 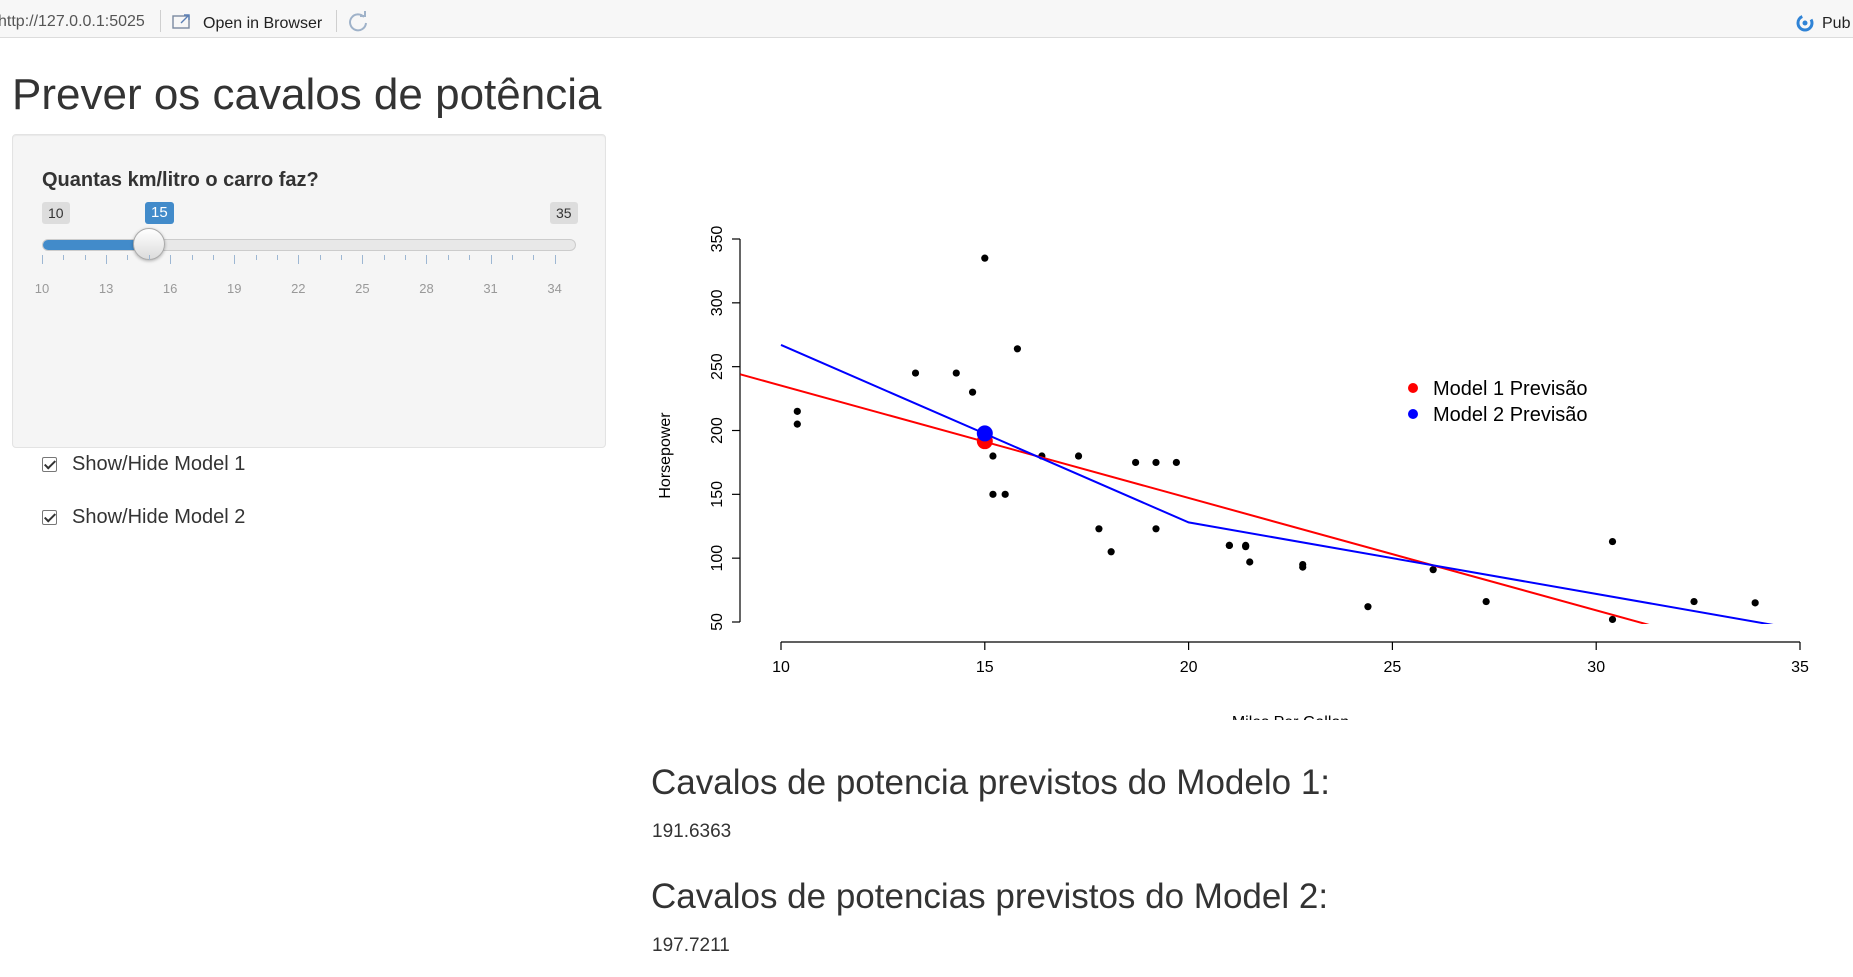 What do you see at coordinates (1800, 667) in the screenshot?
I see `x-tick-label: 35` at bounding box center [1800, 667].